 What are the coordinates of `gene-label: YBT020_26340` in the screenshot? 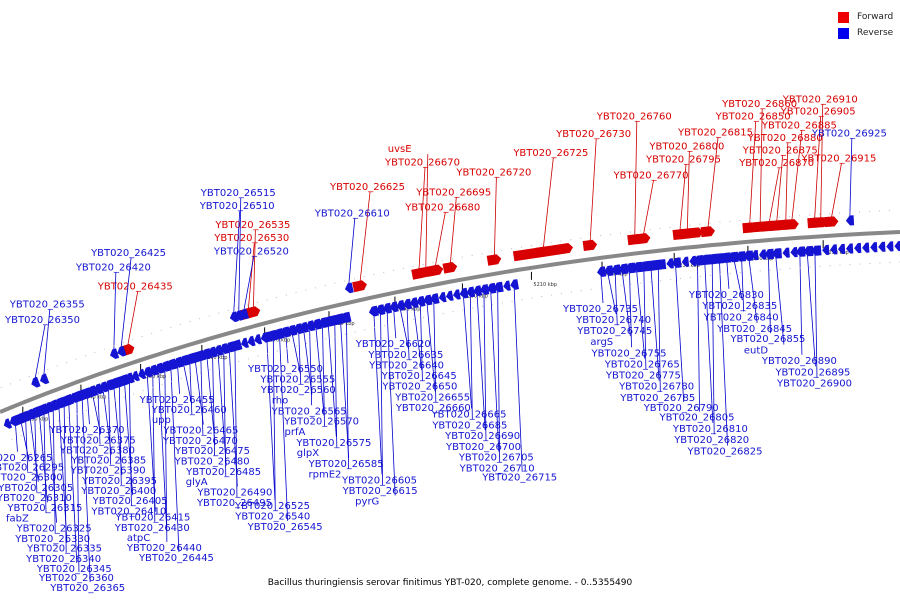 It's located at (63, 559).